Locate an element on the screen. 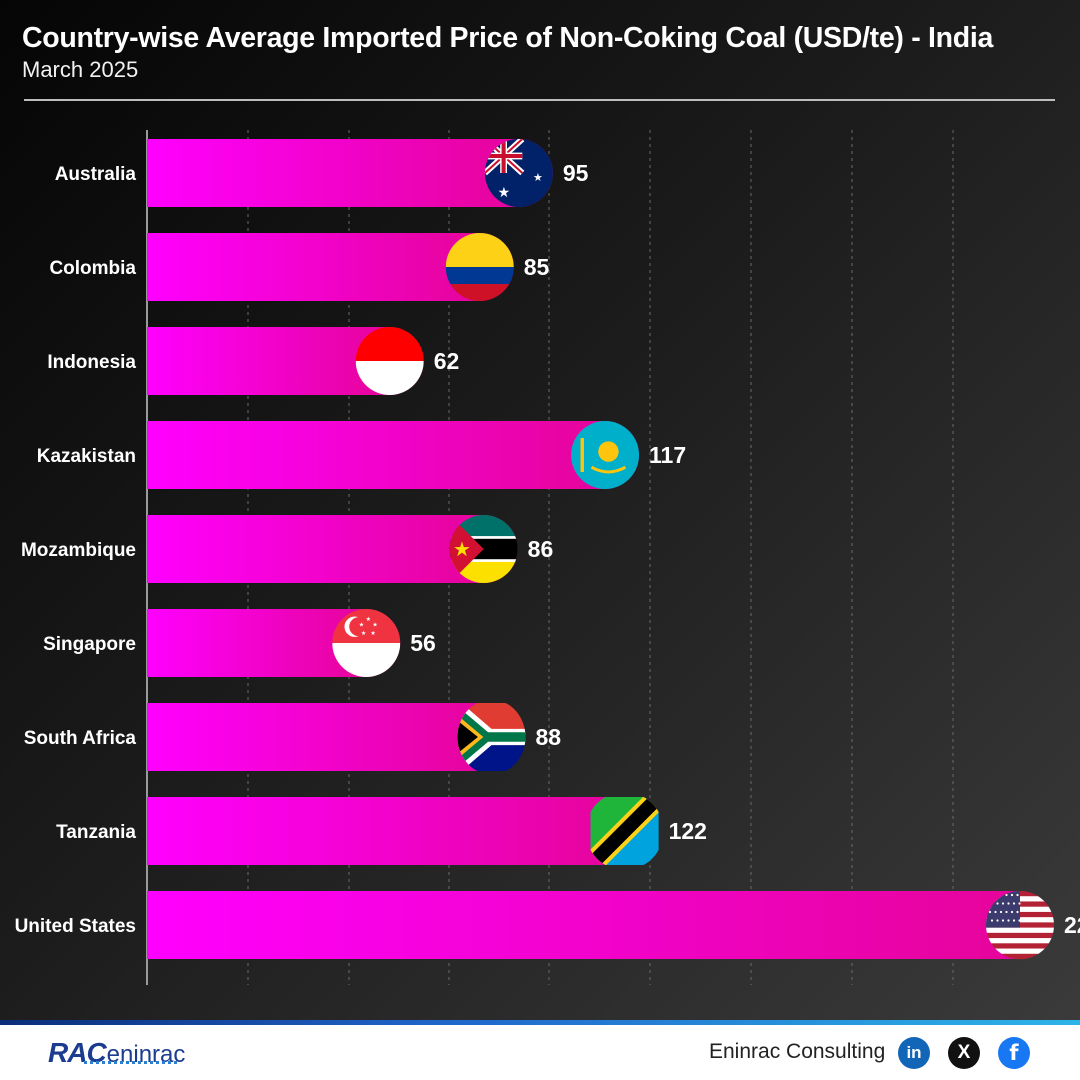 This screenshot has width=1080, height=1080. category-label: Colombia is located at coordinates (92, 268).